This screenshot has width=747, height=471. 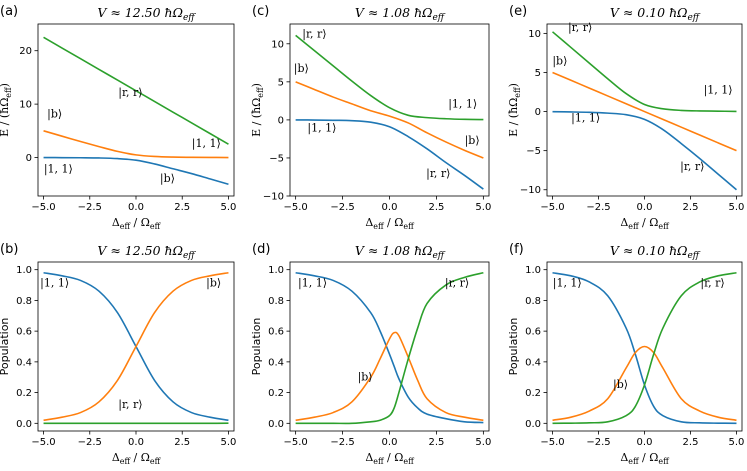 What do you see at coordinates (9, 249) in the screenshot?
I see `panel-label: (b)` at bounding box center [9, 249].